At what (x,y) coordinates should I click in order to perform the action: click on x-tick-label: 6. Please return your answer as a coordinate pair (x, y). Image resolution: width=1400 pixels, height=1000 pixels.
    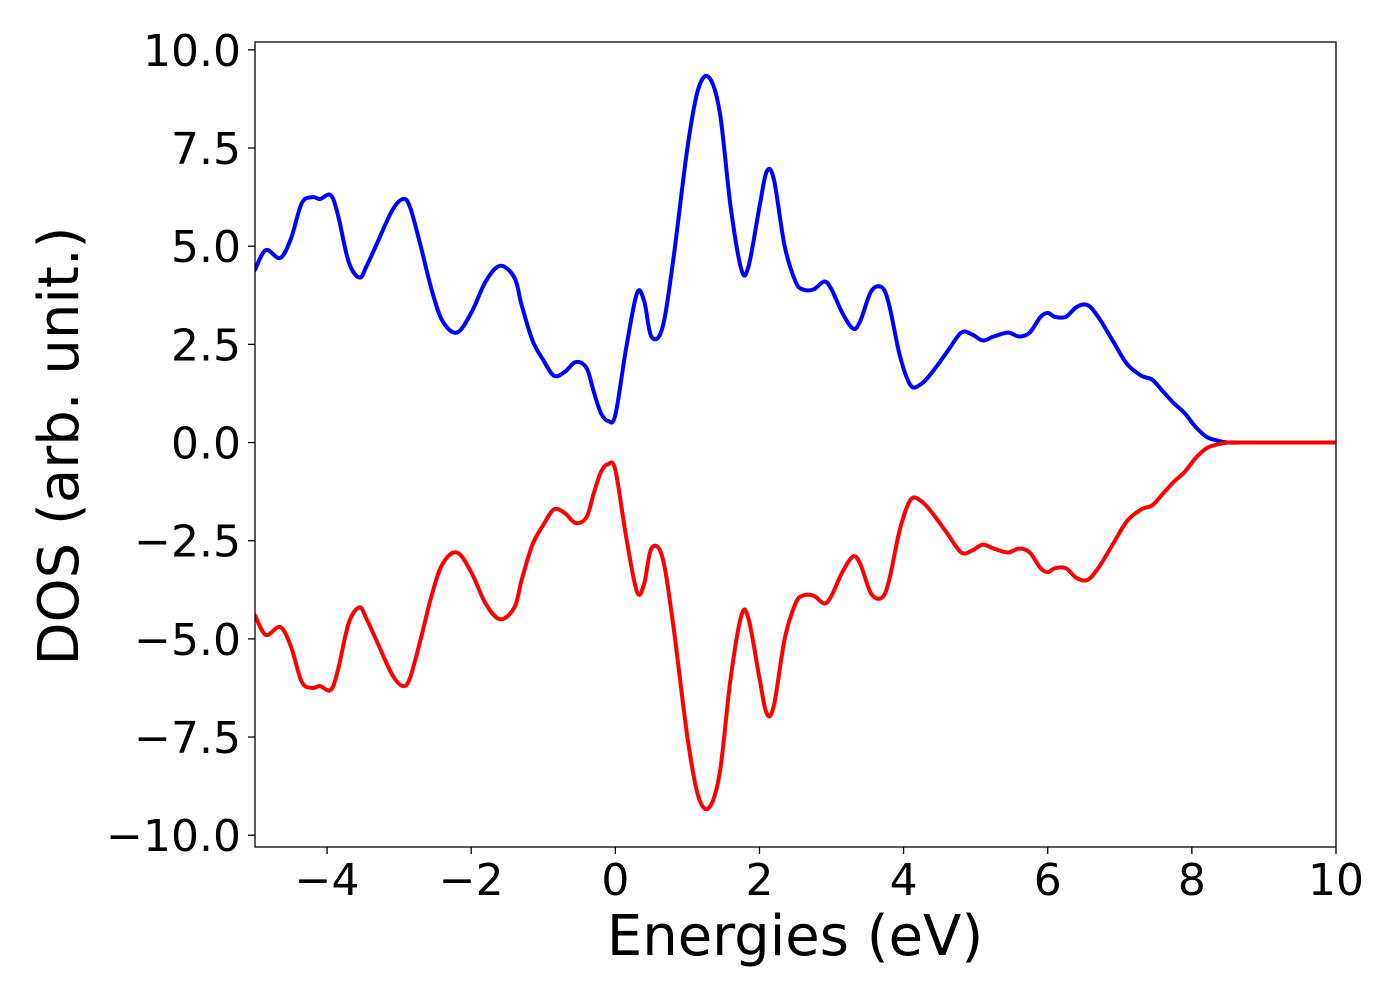
    Looking at the image, I should click on (1048, 880).